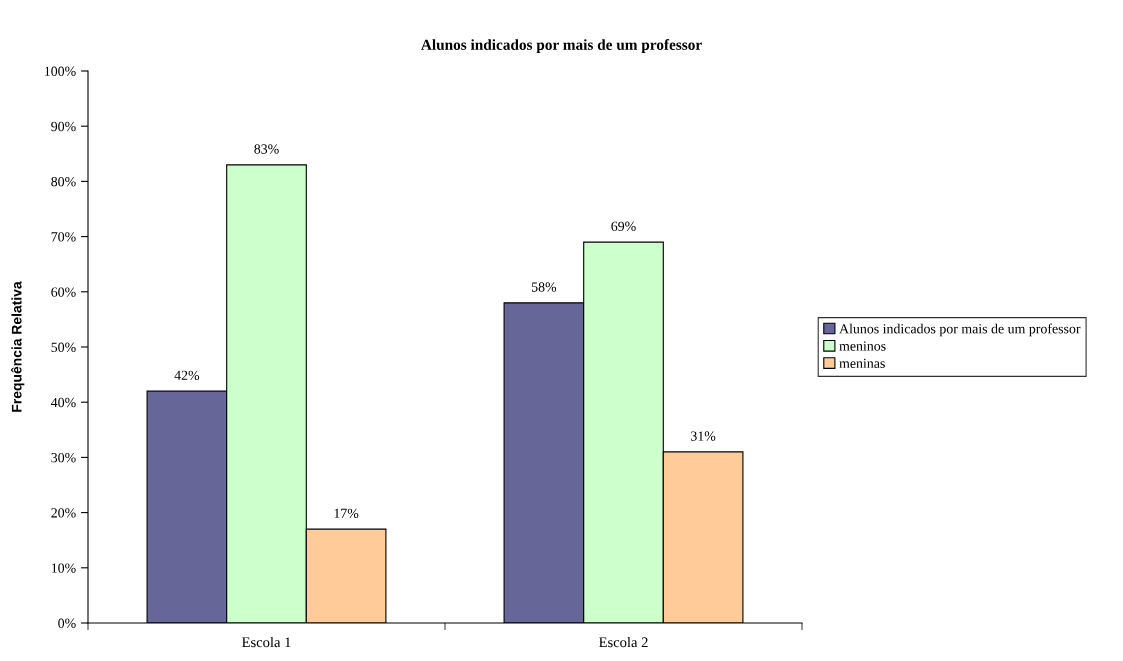 The height and width of the screenshot is (661, 1123). Describe the element at coordinates (67, 623) in the screenshot. I see `y-tick-label: 0%` at that location.